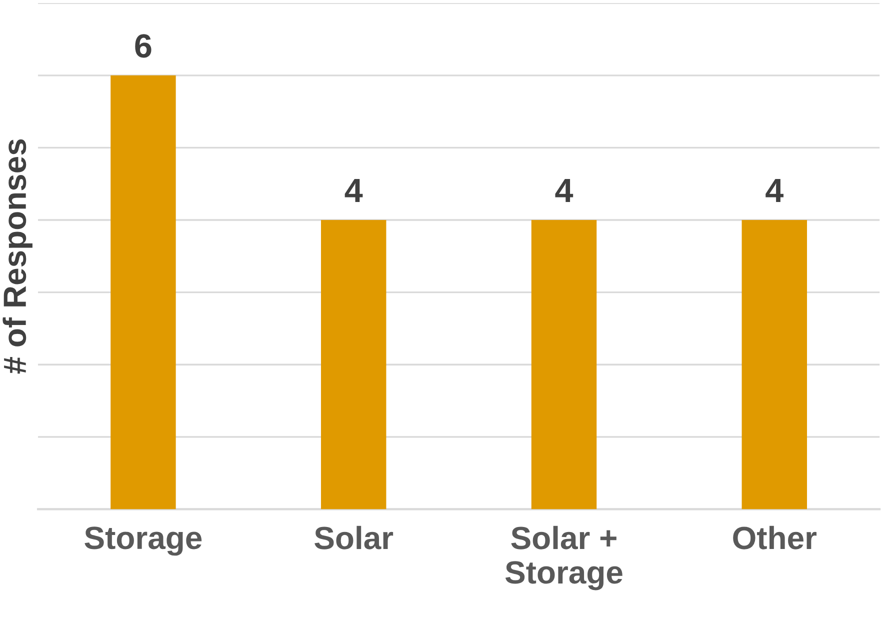  I want to click on data-label: 6, so click(143, 46).